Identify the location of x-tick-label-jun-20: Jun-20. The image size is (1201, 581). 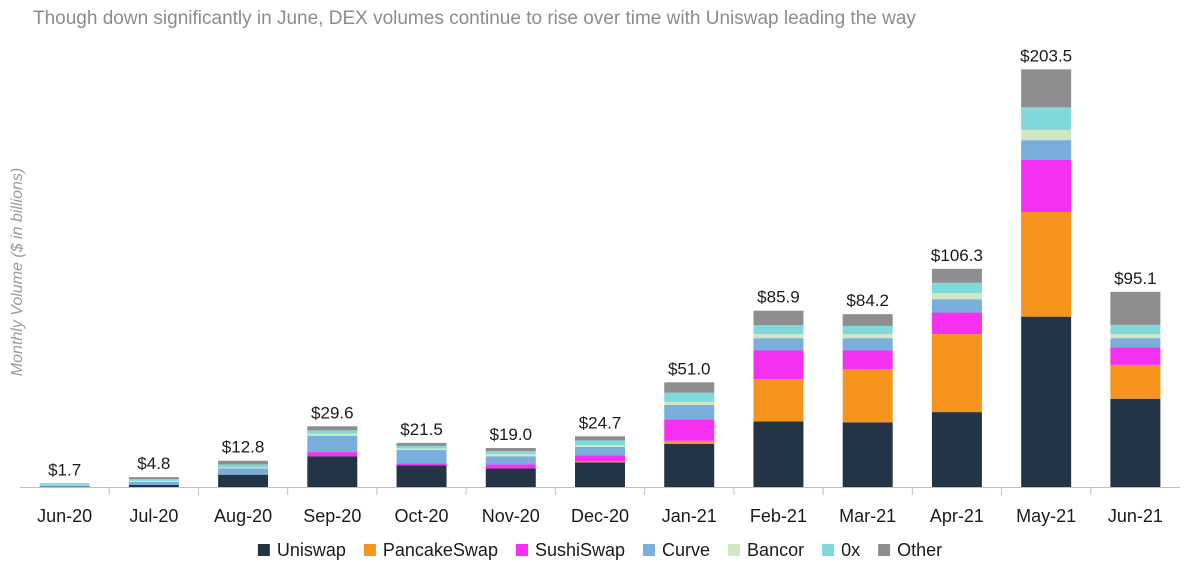
(64, 516).